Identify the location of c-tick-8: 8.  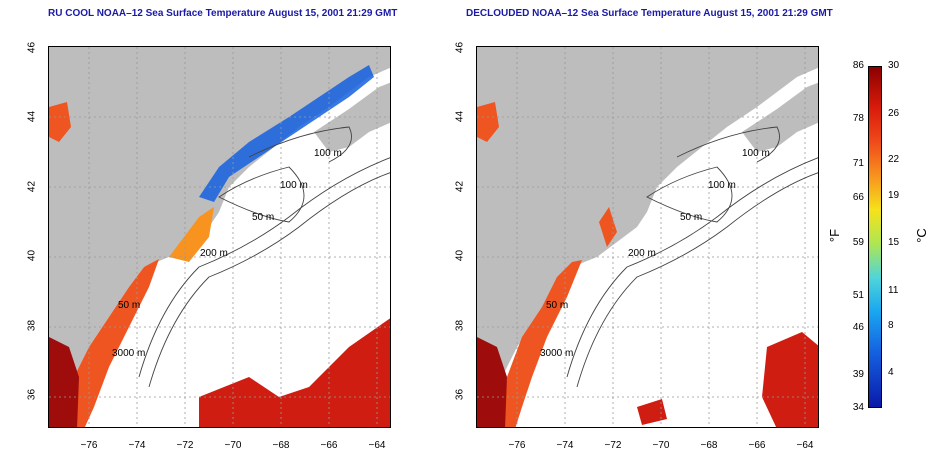
(891, 325).